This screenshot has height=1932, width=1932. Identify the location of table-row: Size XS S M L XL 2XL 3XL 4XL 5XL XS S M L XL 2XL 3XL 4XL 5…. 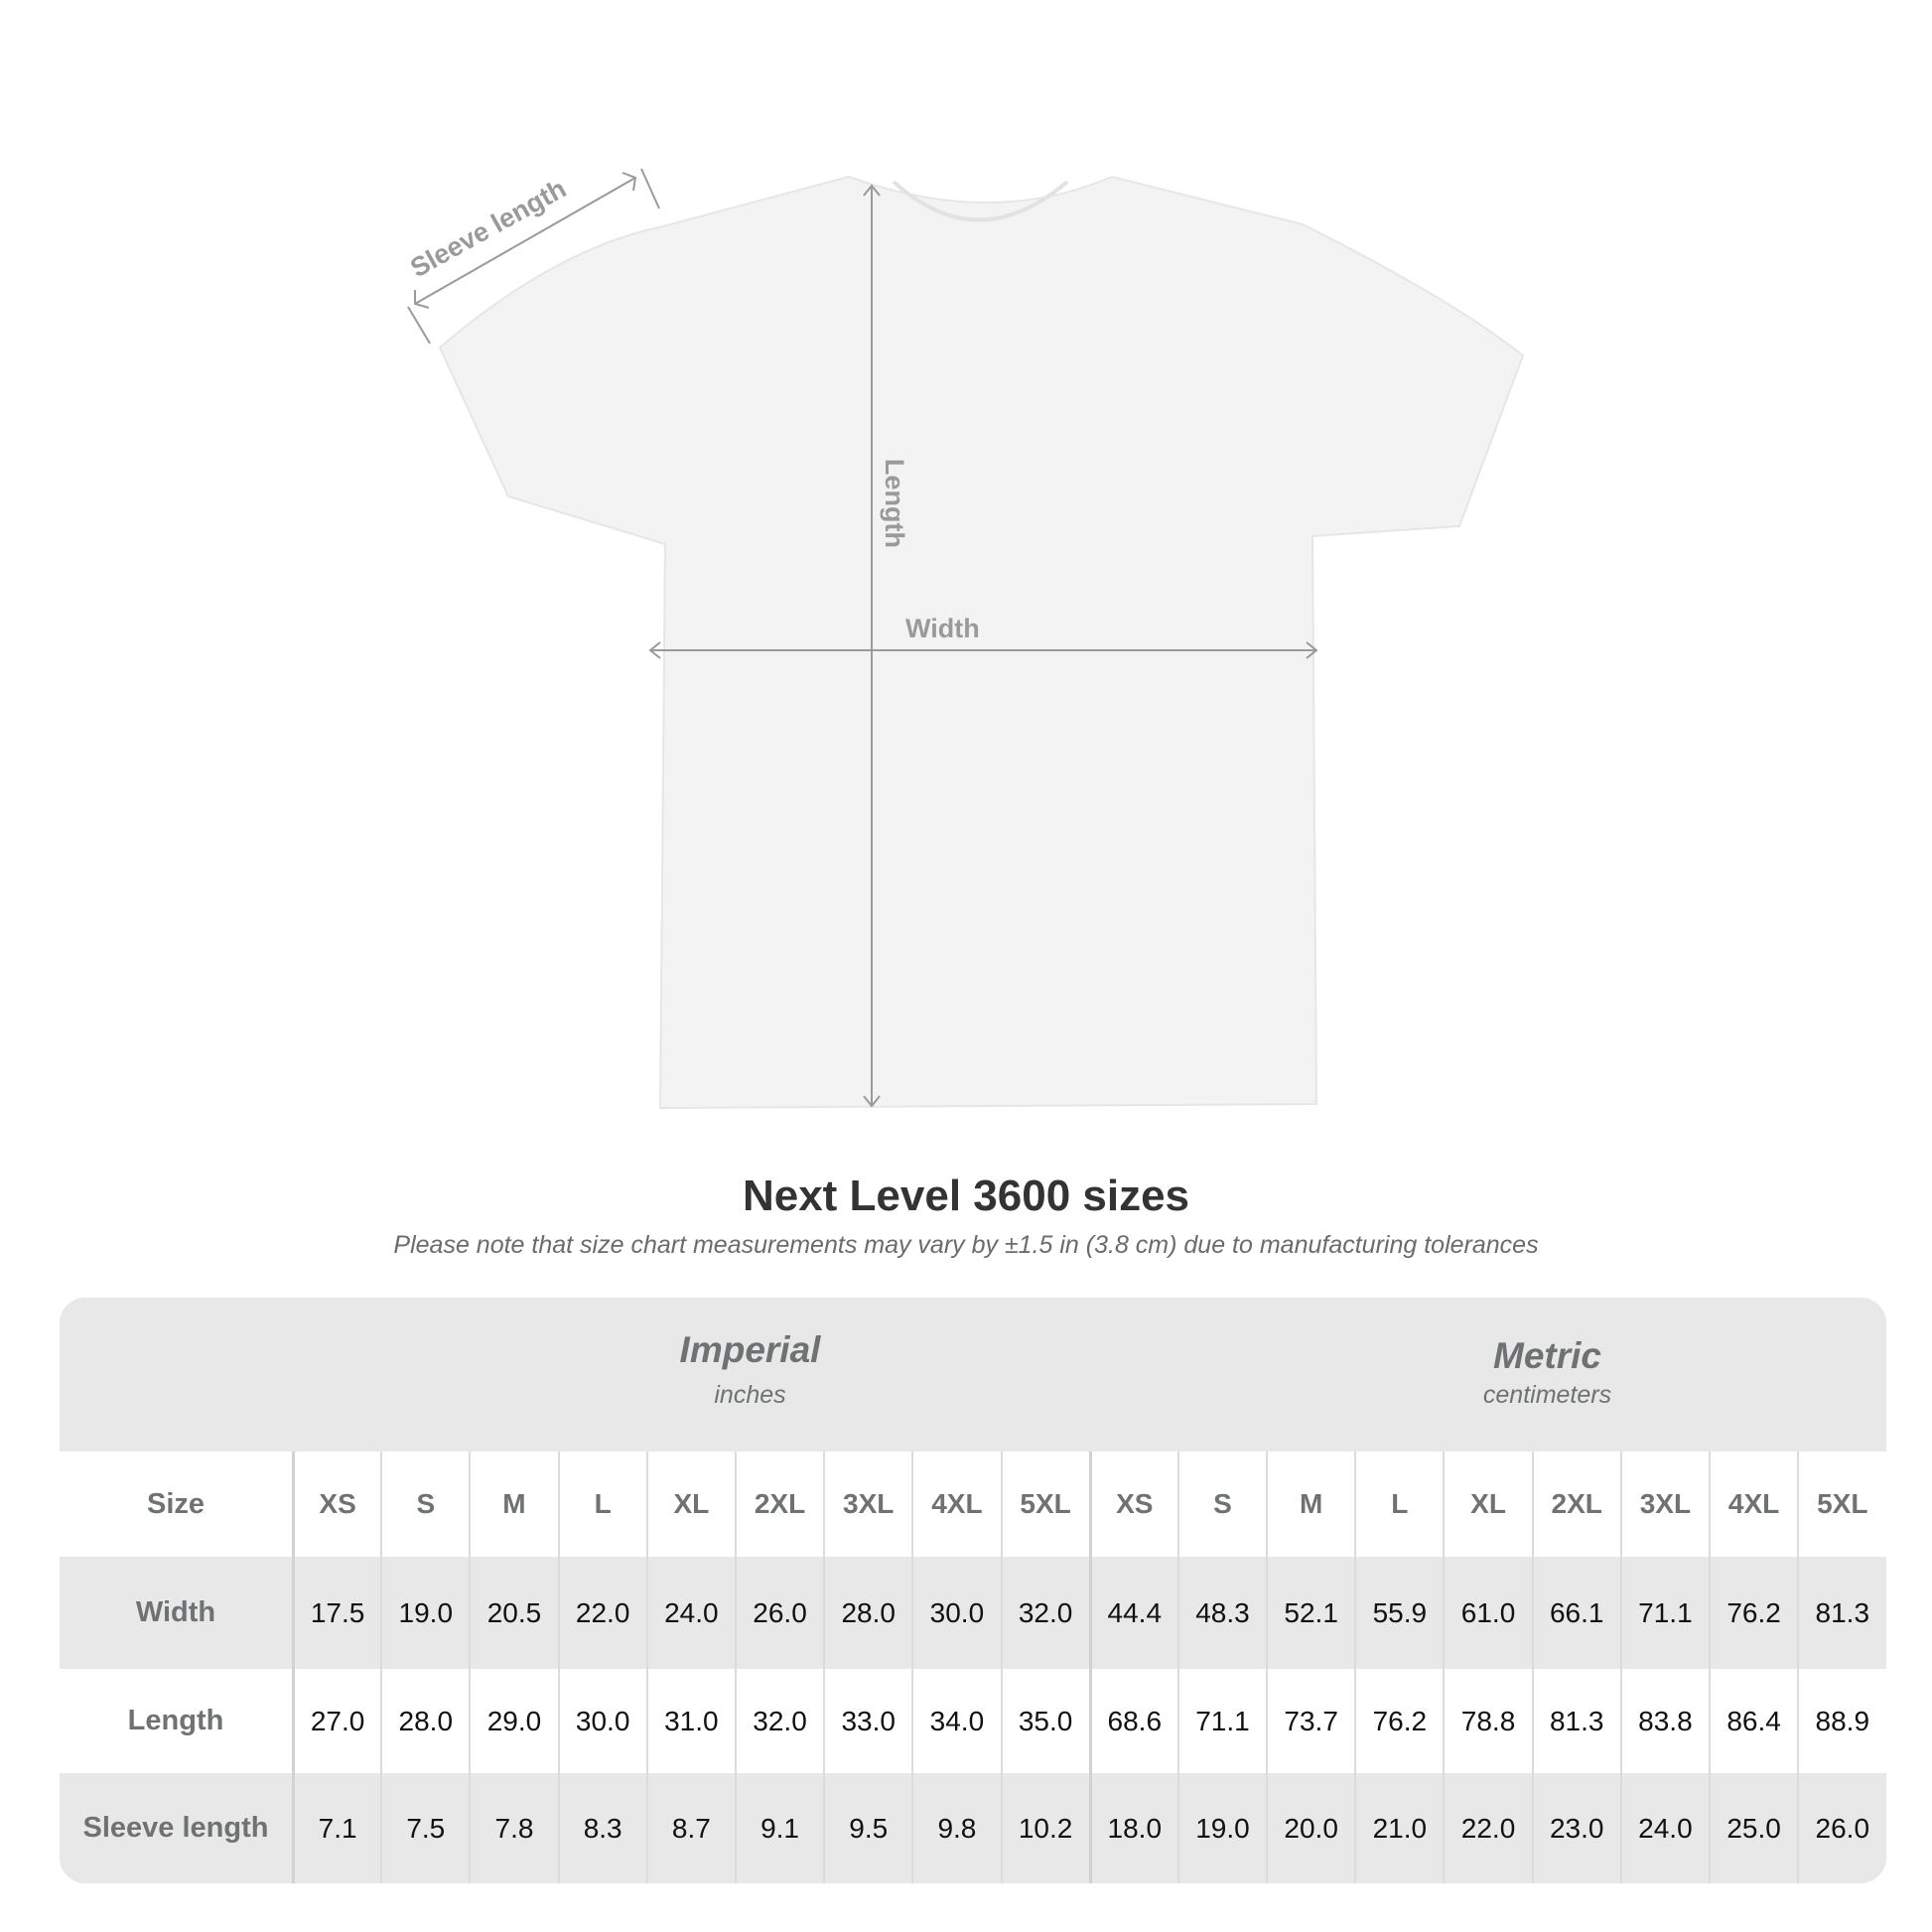
(973, 1504).